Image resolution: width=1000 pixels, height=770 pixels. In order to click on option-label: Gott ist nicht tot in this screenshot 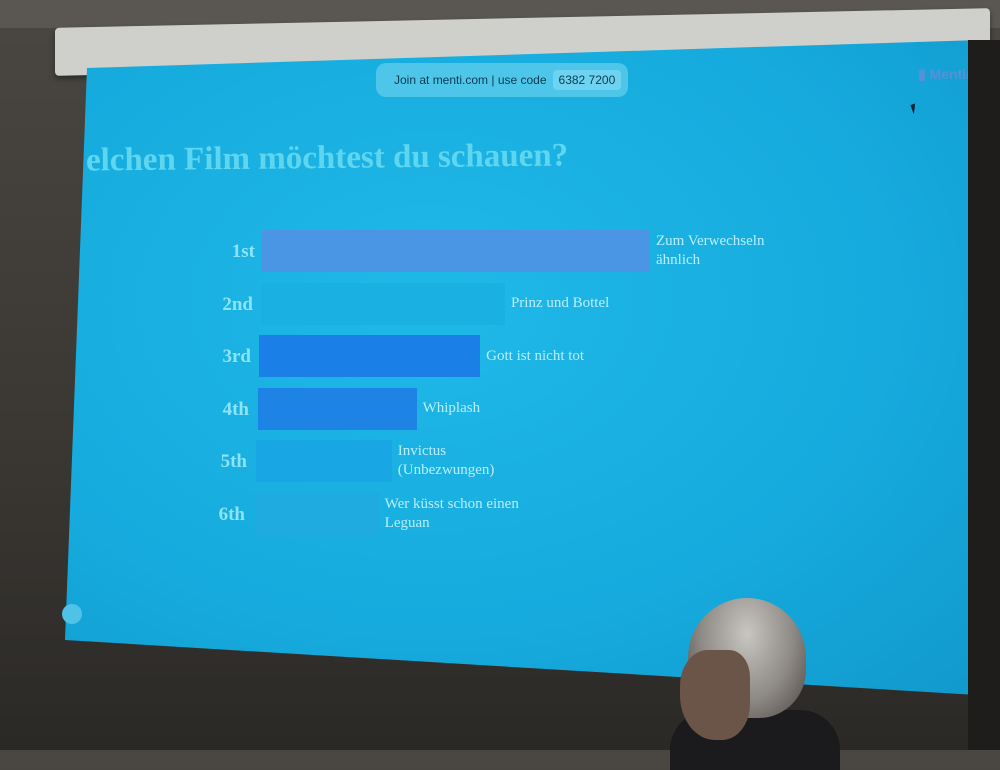, I will do `click(535, 356)`.